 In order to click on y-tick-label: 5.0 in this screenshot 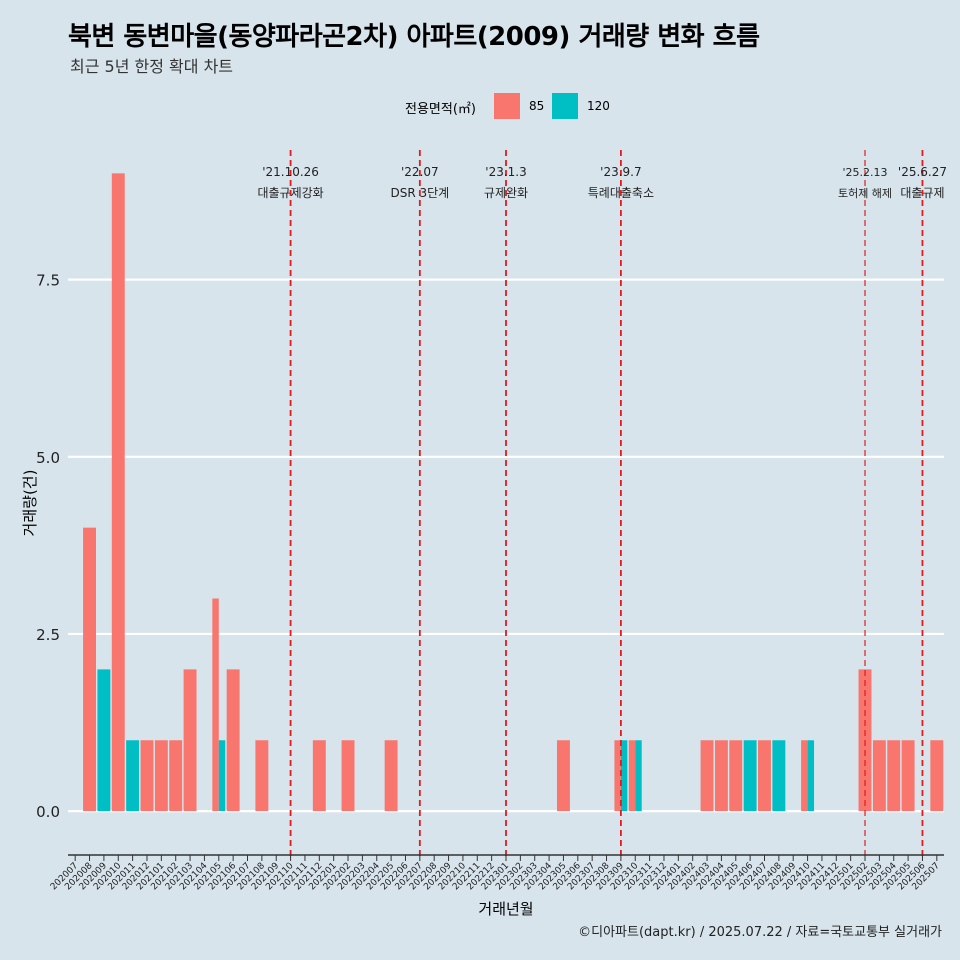, I will do `click(48, 458)`.